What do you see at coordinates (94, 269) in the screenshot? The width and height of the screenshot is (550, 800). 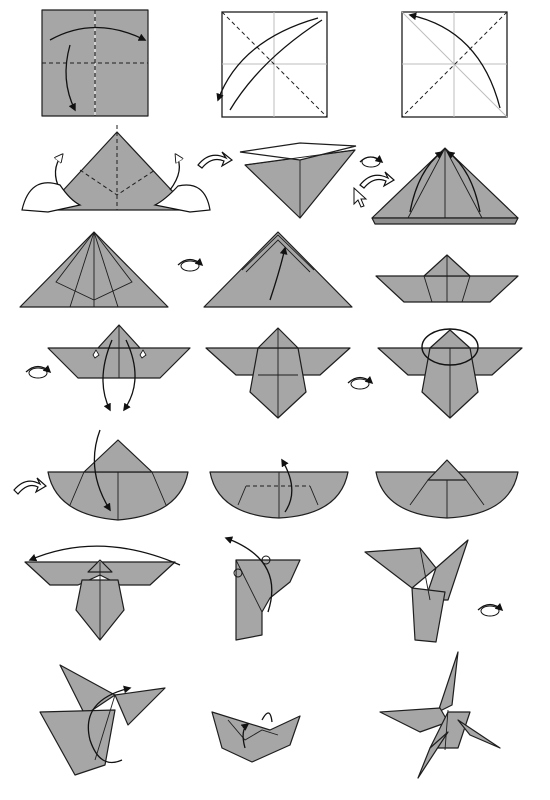 I see `step-7-flaps-folded` at bounding box center [94, 269].